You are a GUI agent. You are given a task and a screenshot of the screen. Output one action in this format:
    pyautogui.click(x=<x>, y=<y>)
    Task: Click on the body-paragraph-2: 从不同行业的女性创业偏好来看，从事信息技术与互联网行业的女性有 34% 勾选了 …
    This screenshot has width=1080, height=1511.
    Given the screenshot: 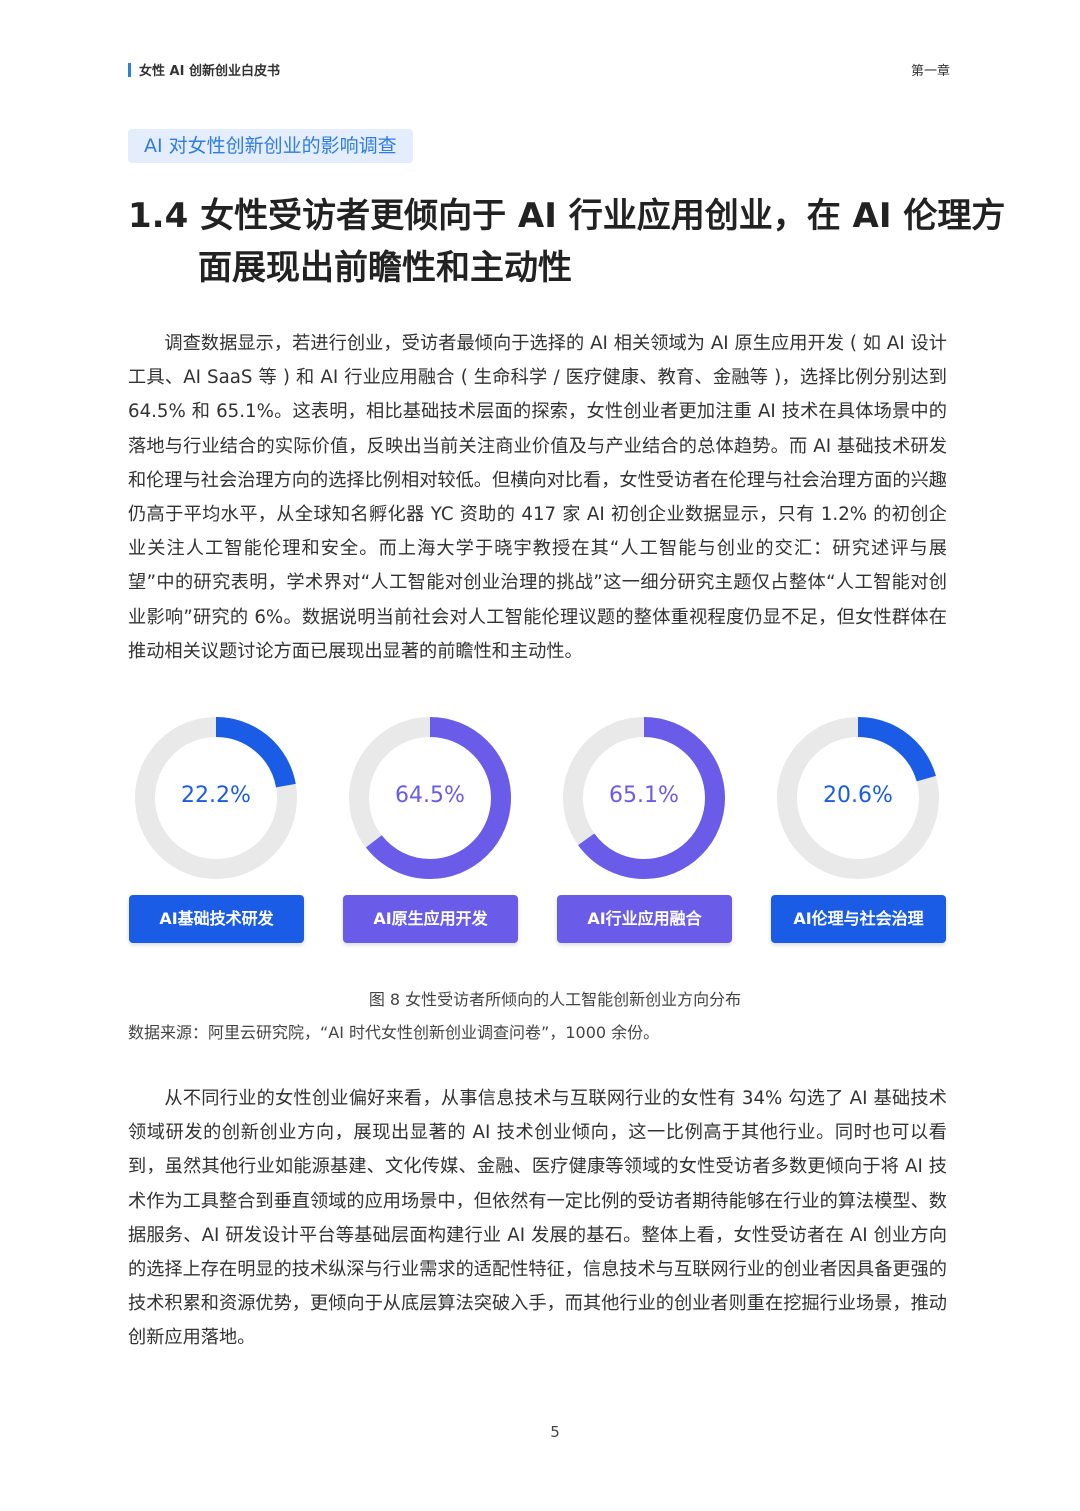 What is the action you would take?
    pyautogui.click(x=537, y=1218)
    